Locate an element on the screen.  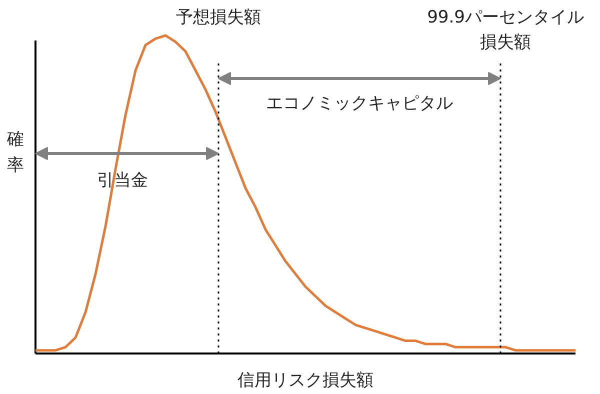
annotation: 99.9パーセンタイル損失額 is located at coordinates (505, 30).